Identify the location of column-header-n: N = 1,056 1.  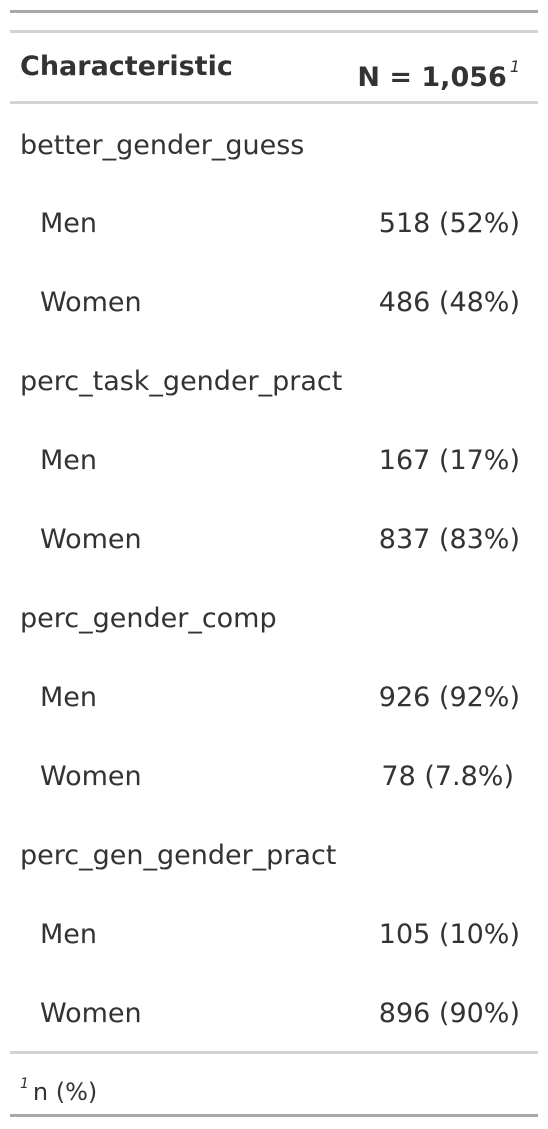
(438, 72).